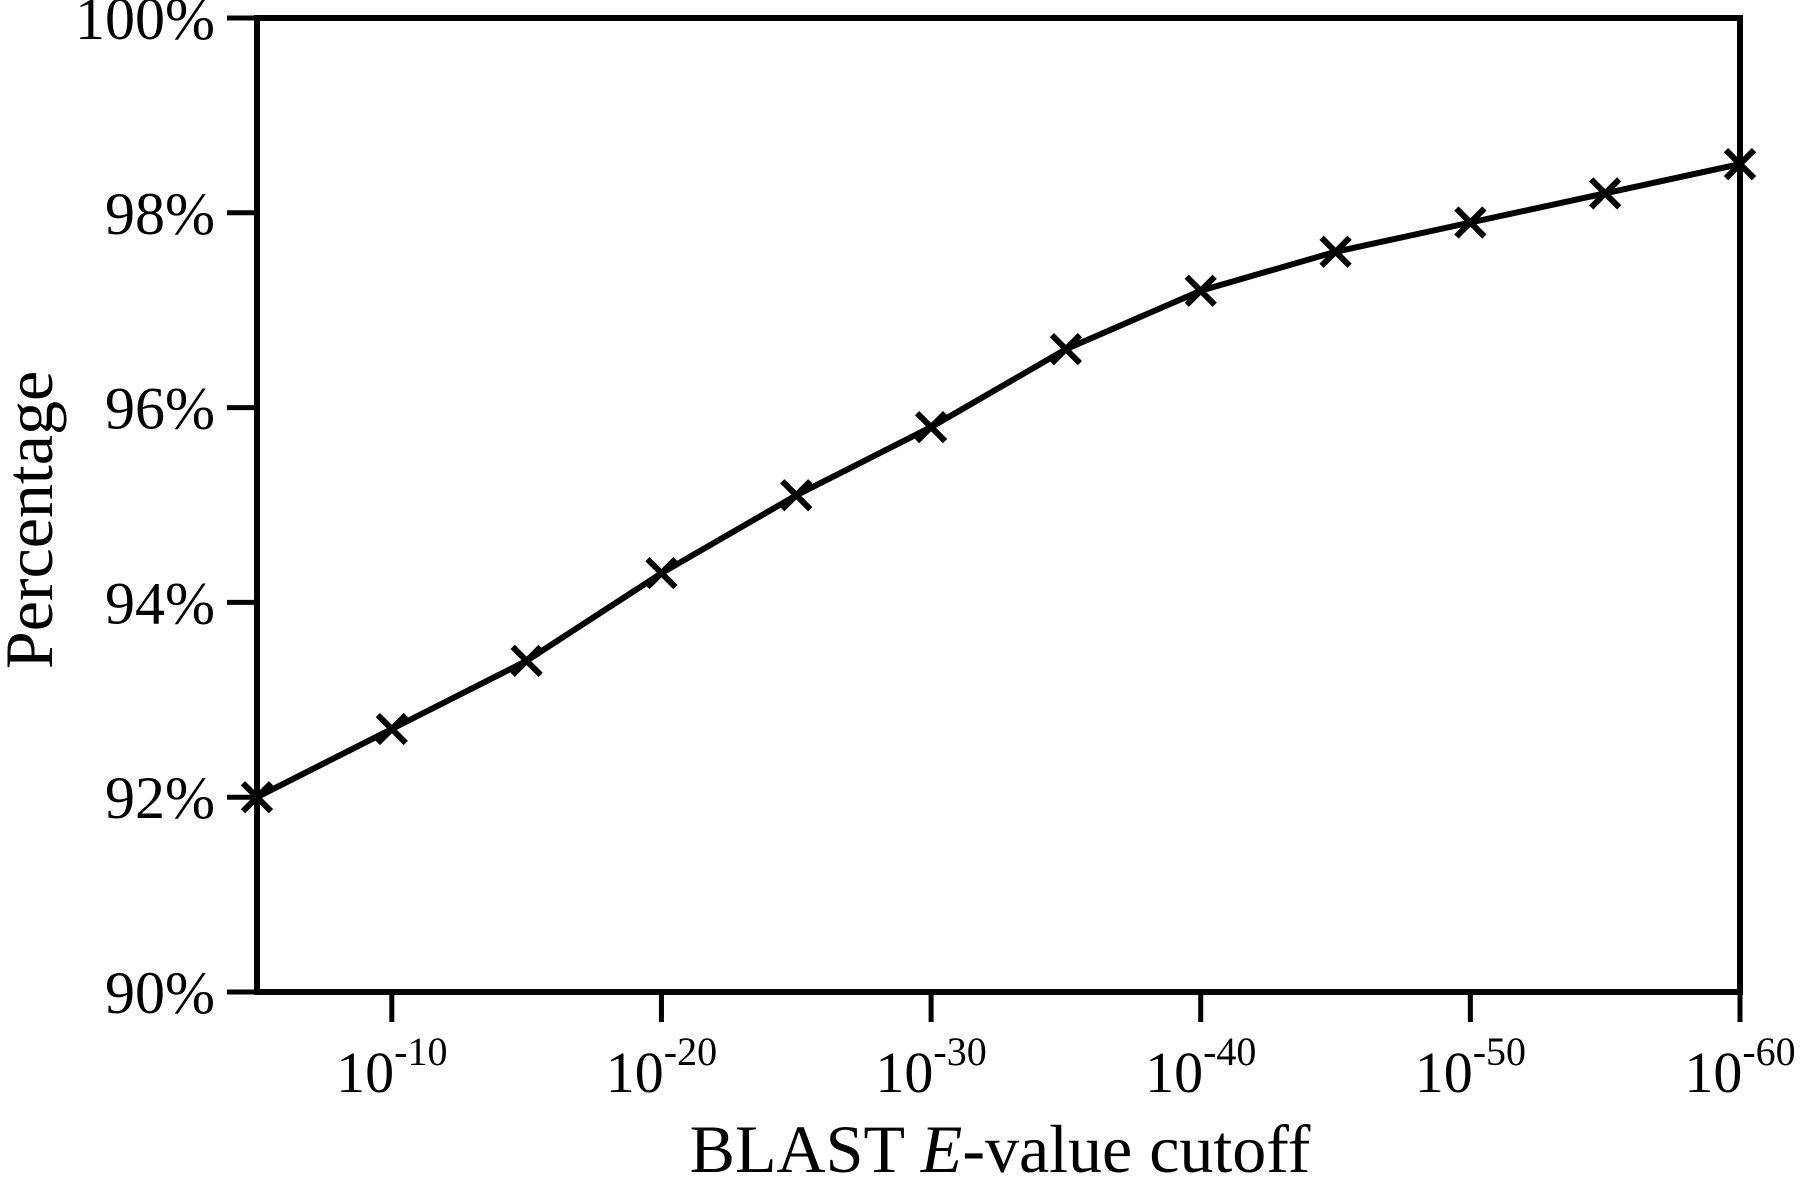  Describe the element at coordinates (391, 1067) in the screenshot. I see `x-axis-tick-label: 10-10` at that location.